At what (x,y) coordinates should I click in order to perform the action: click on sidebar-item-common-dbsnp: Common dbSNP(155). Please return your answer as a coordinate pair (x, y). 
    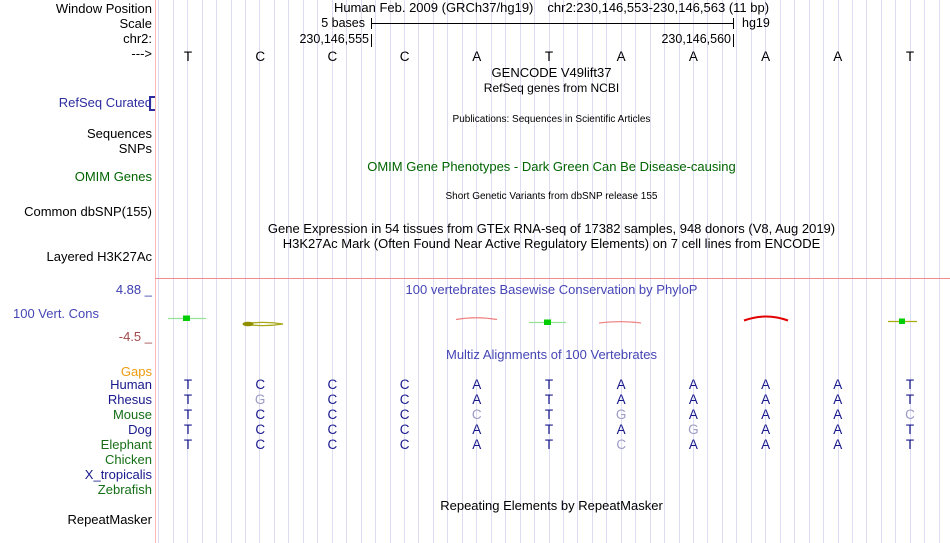
    Looking at the image, I should click on (88, 211).